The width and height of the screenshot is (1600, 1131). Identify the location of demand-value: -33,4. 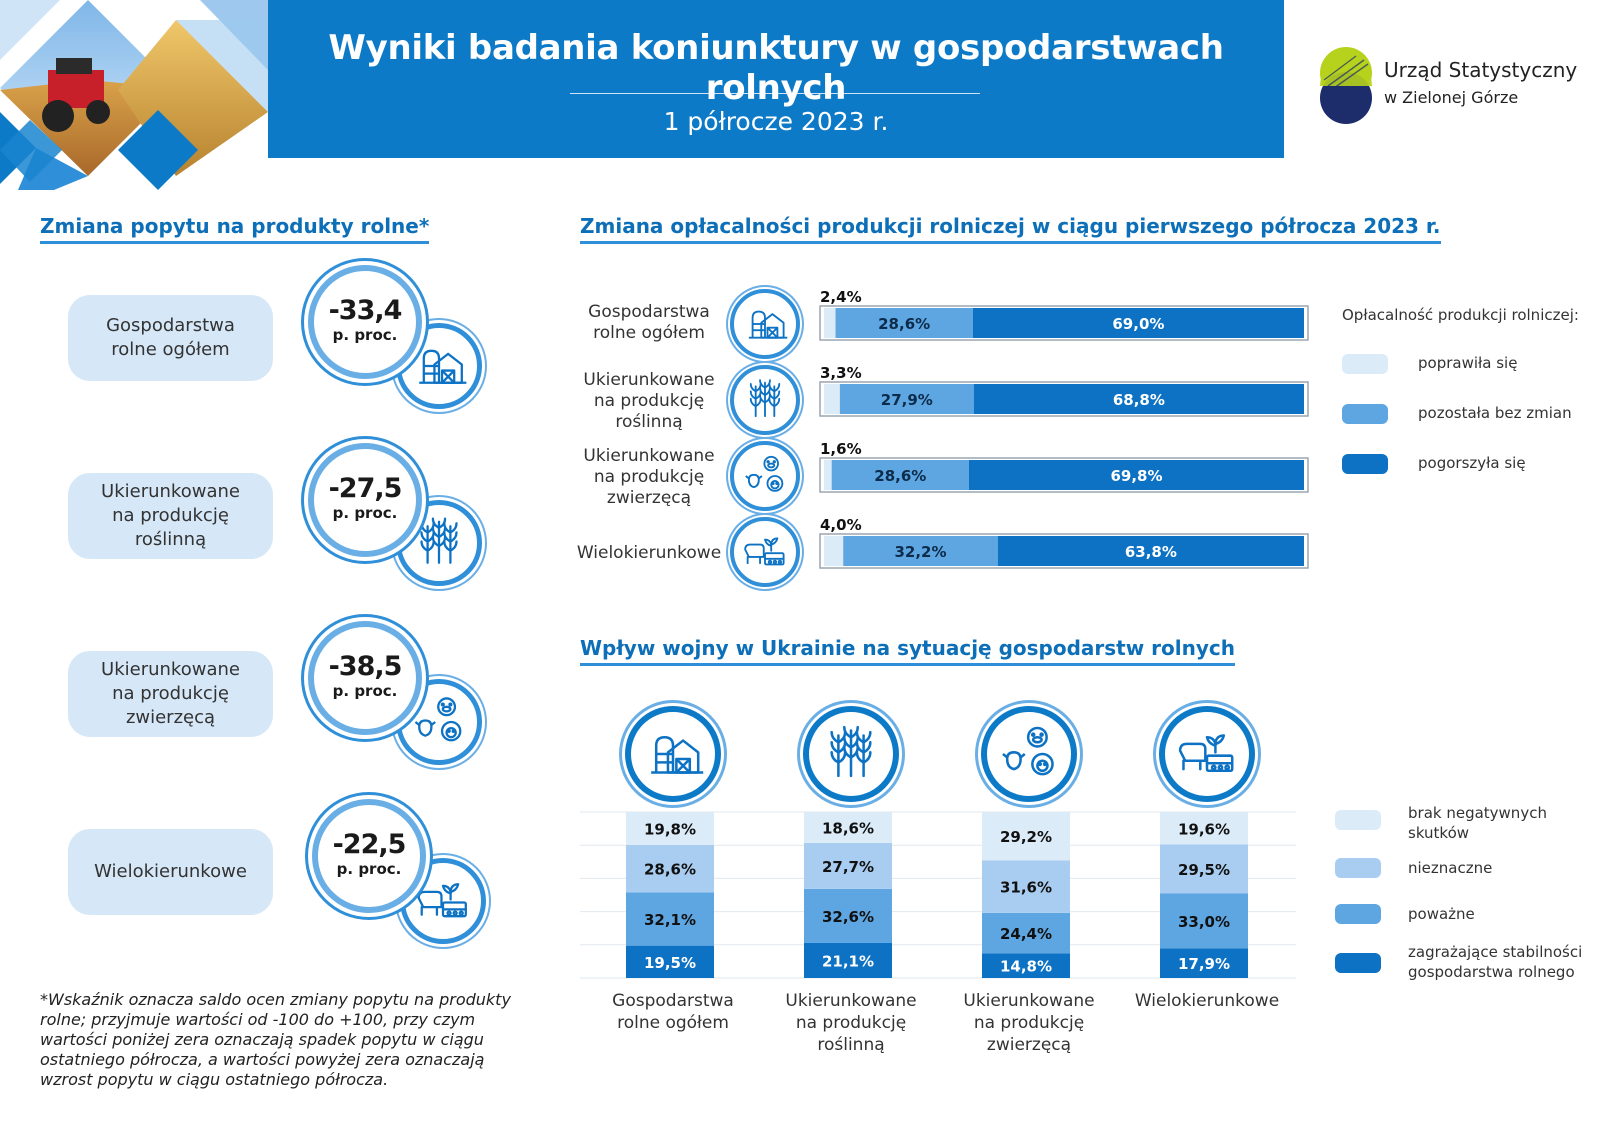
(365, 310).